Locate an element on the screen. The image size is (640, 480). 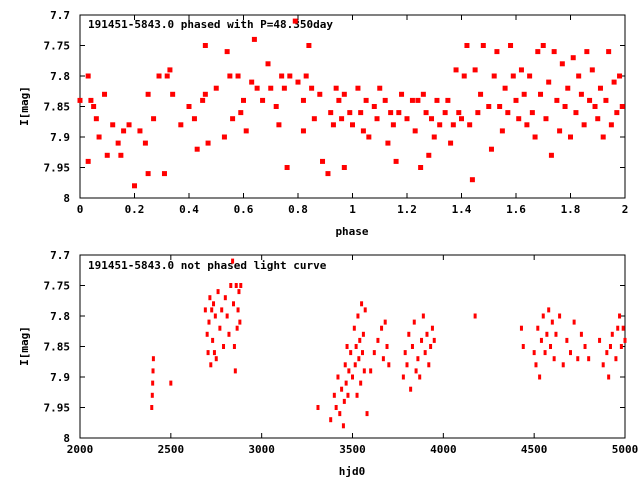
x-axis-label: phase is located at coordinates (351, 231).